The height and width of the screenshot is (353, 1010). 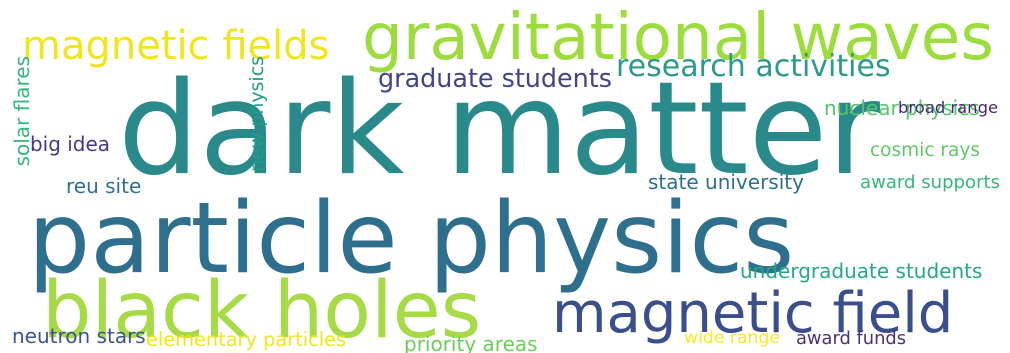 I want to click on word-big-idea: big idea, so click(x=70, y=144).